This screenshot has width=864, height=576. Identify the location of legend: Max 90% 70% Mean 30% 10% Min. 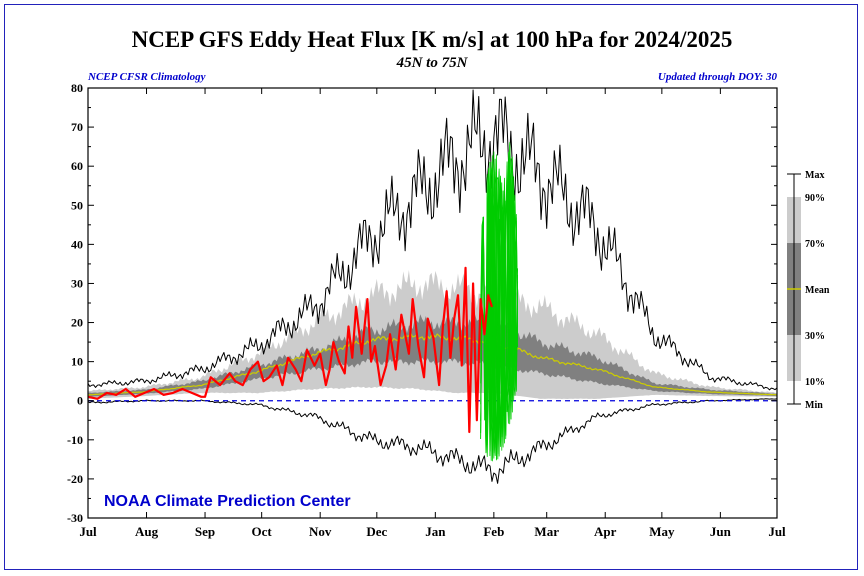
(808, 290).